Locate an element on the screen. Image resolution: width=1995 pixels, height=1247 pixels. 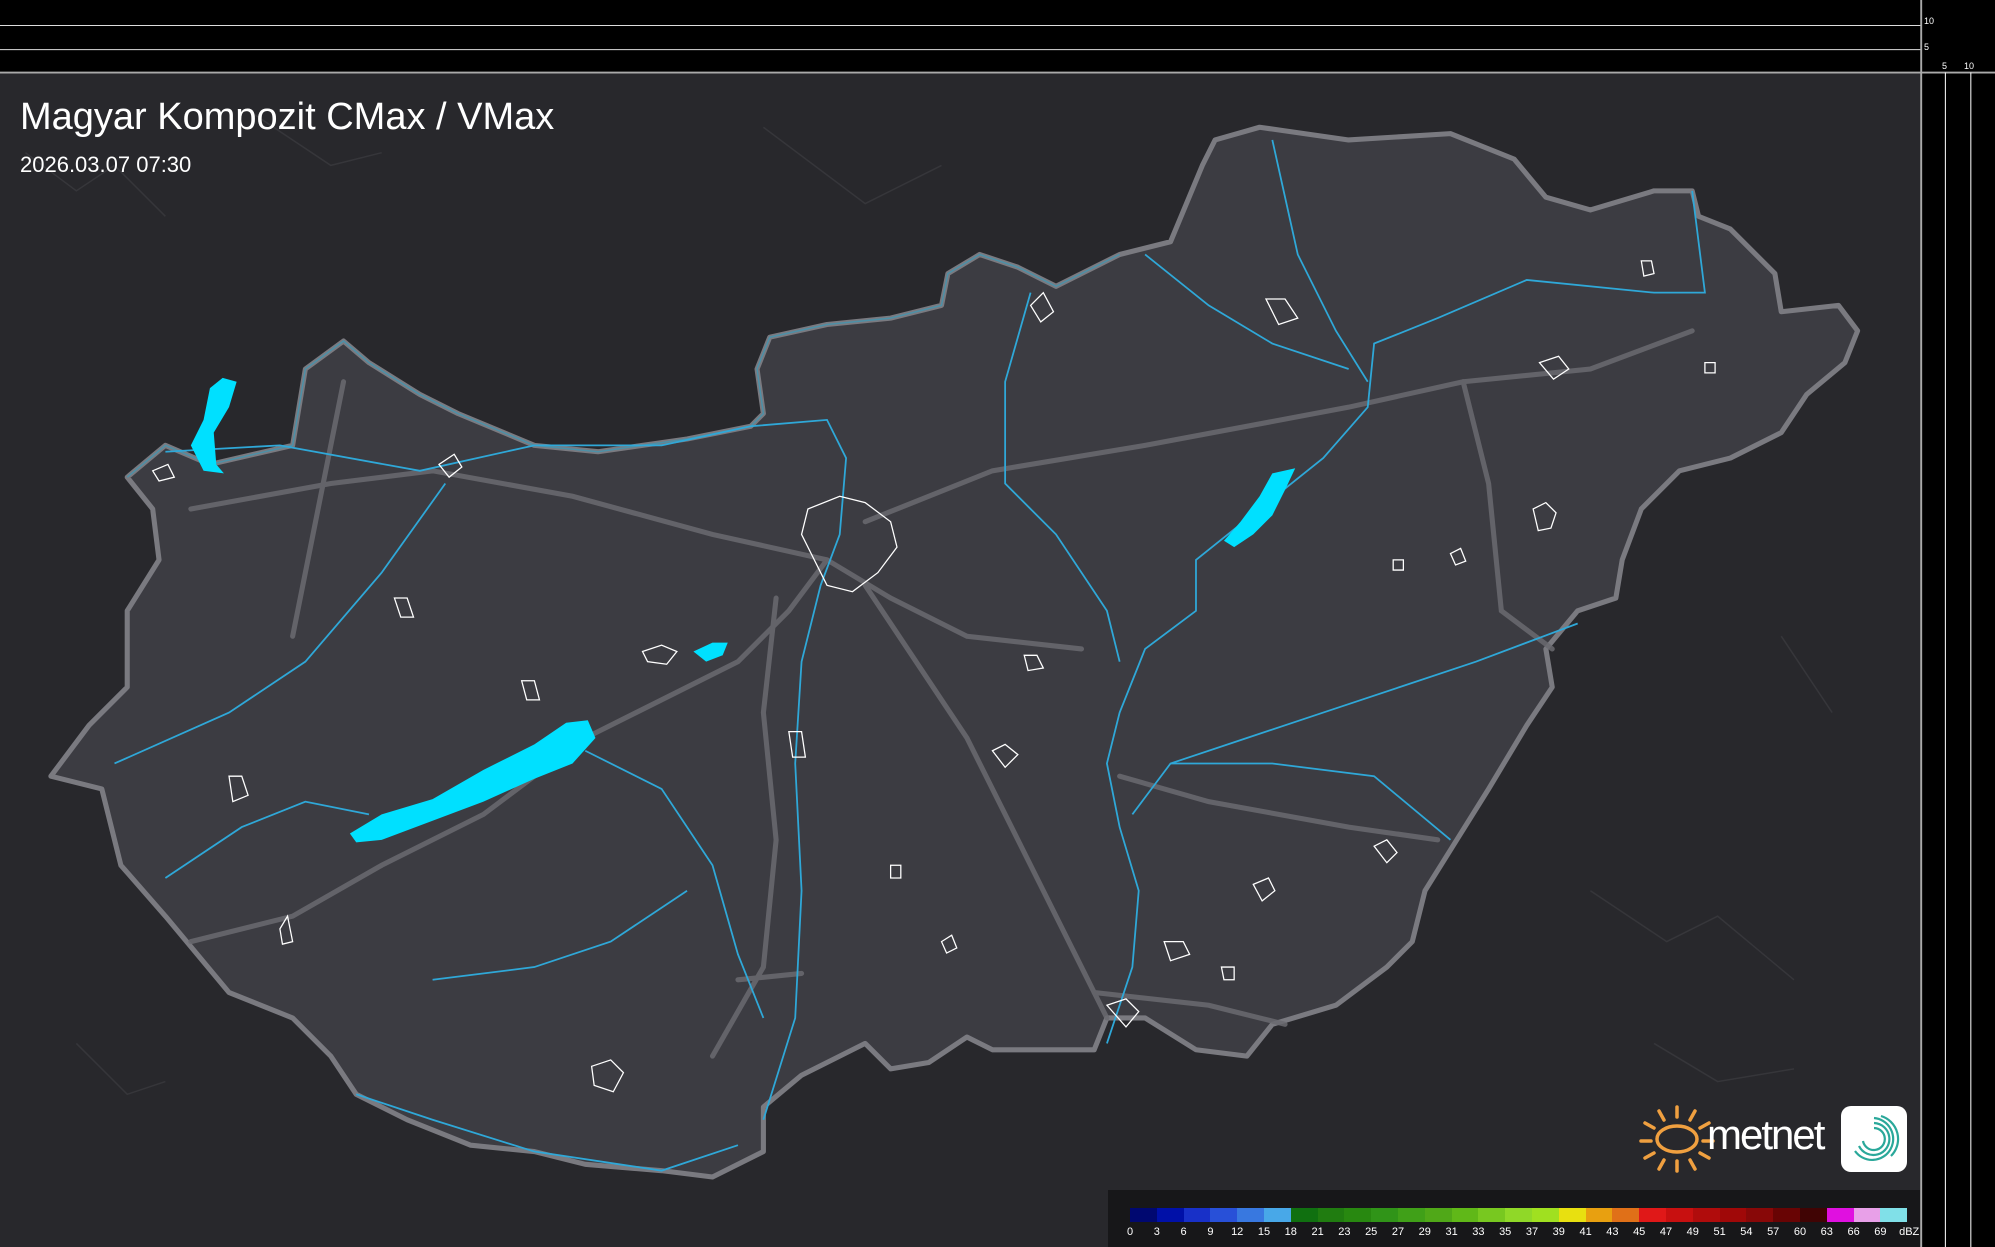
legend-label: 21 is located at coordinates (1317, 1232).